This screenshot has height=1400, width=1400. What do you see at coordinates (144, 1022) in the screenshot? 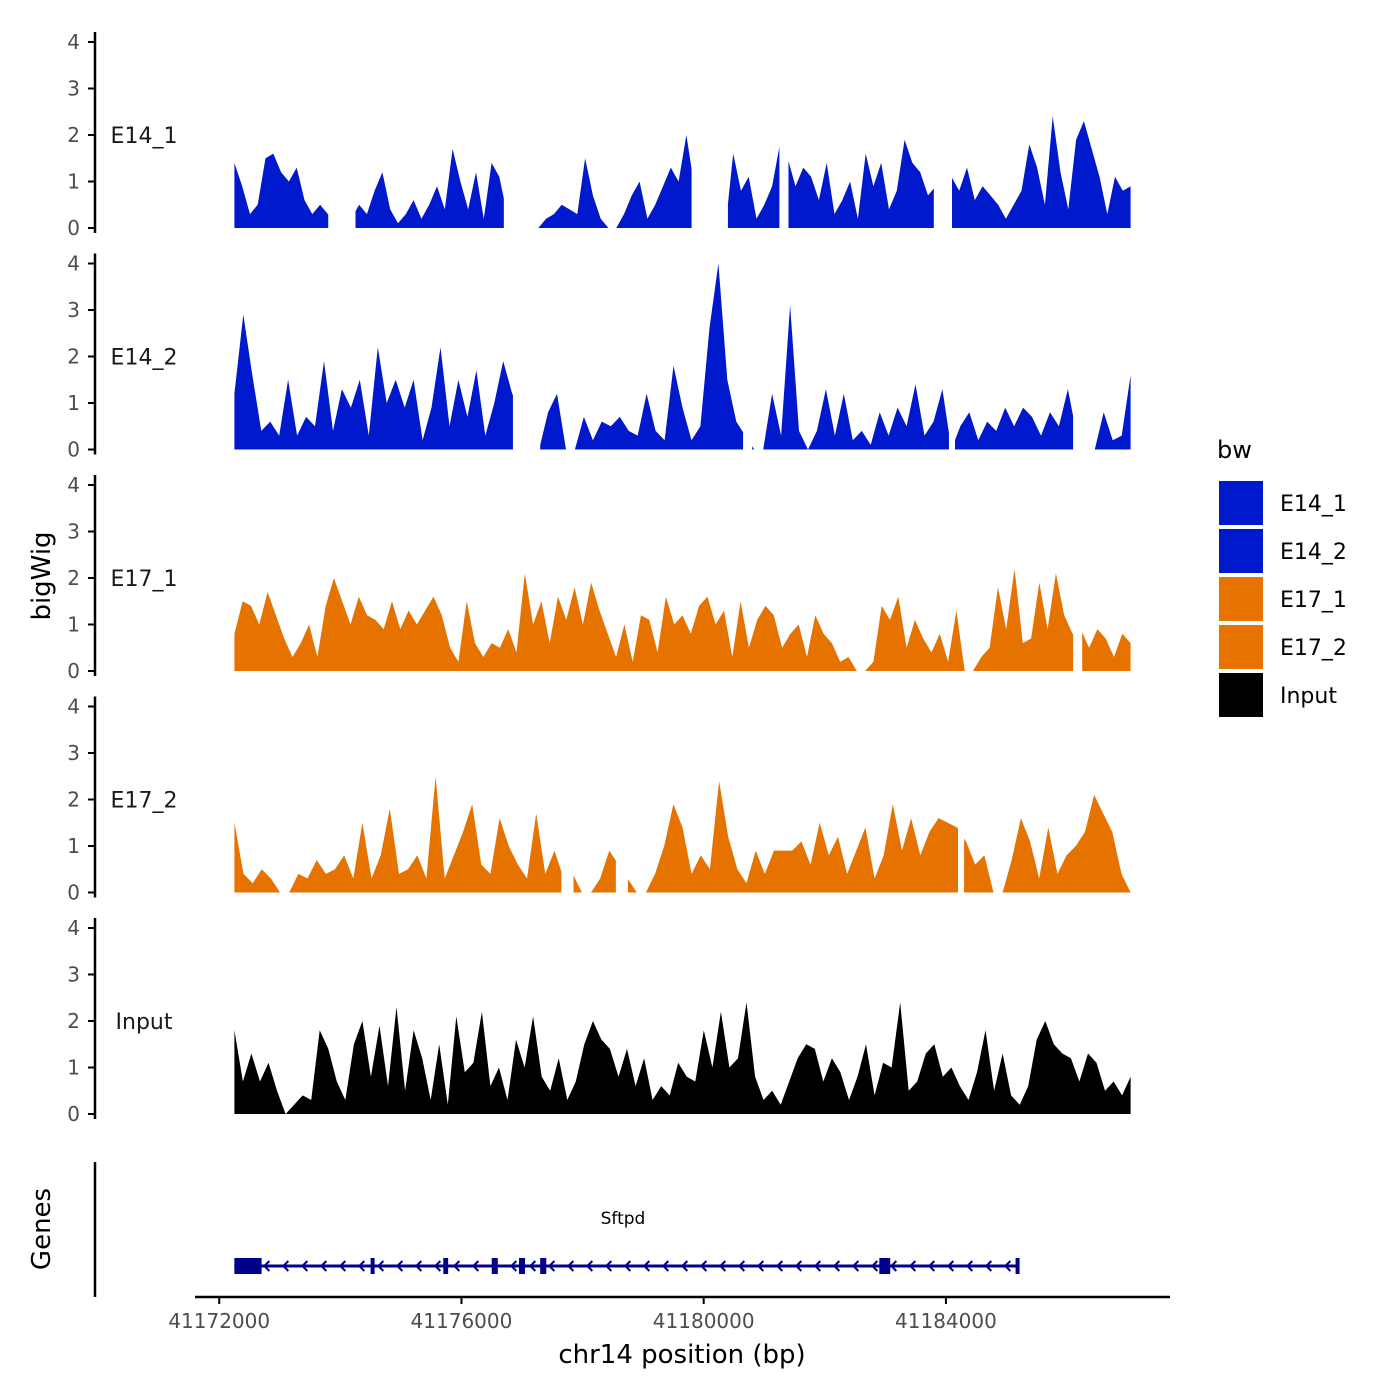
I see `track-label: Input` at bounding box center [144, 1022].